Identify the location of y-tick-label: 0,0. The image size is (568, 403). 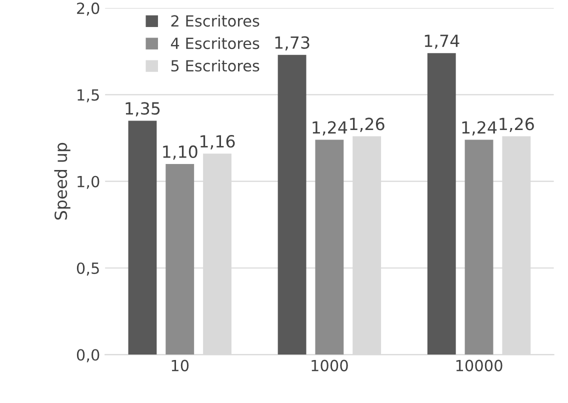
(88, 355).